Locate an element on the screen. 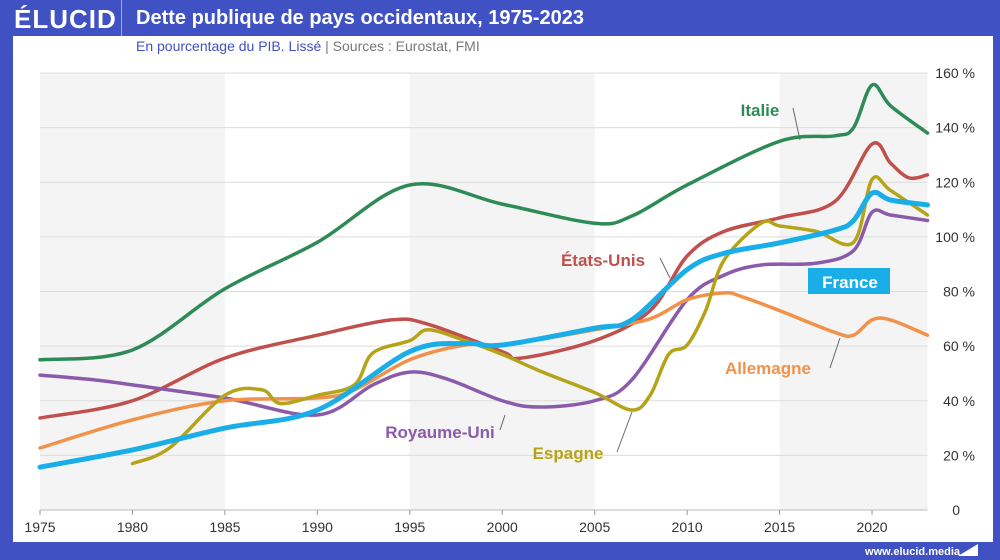 The width and height of the screenshot is (1000, 560). y-tick-label: 120 % is located at coordinates (955, 182).